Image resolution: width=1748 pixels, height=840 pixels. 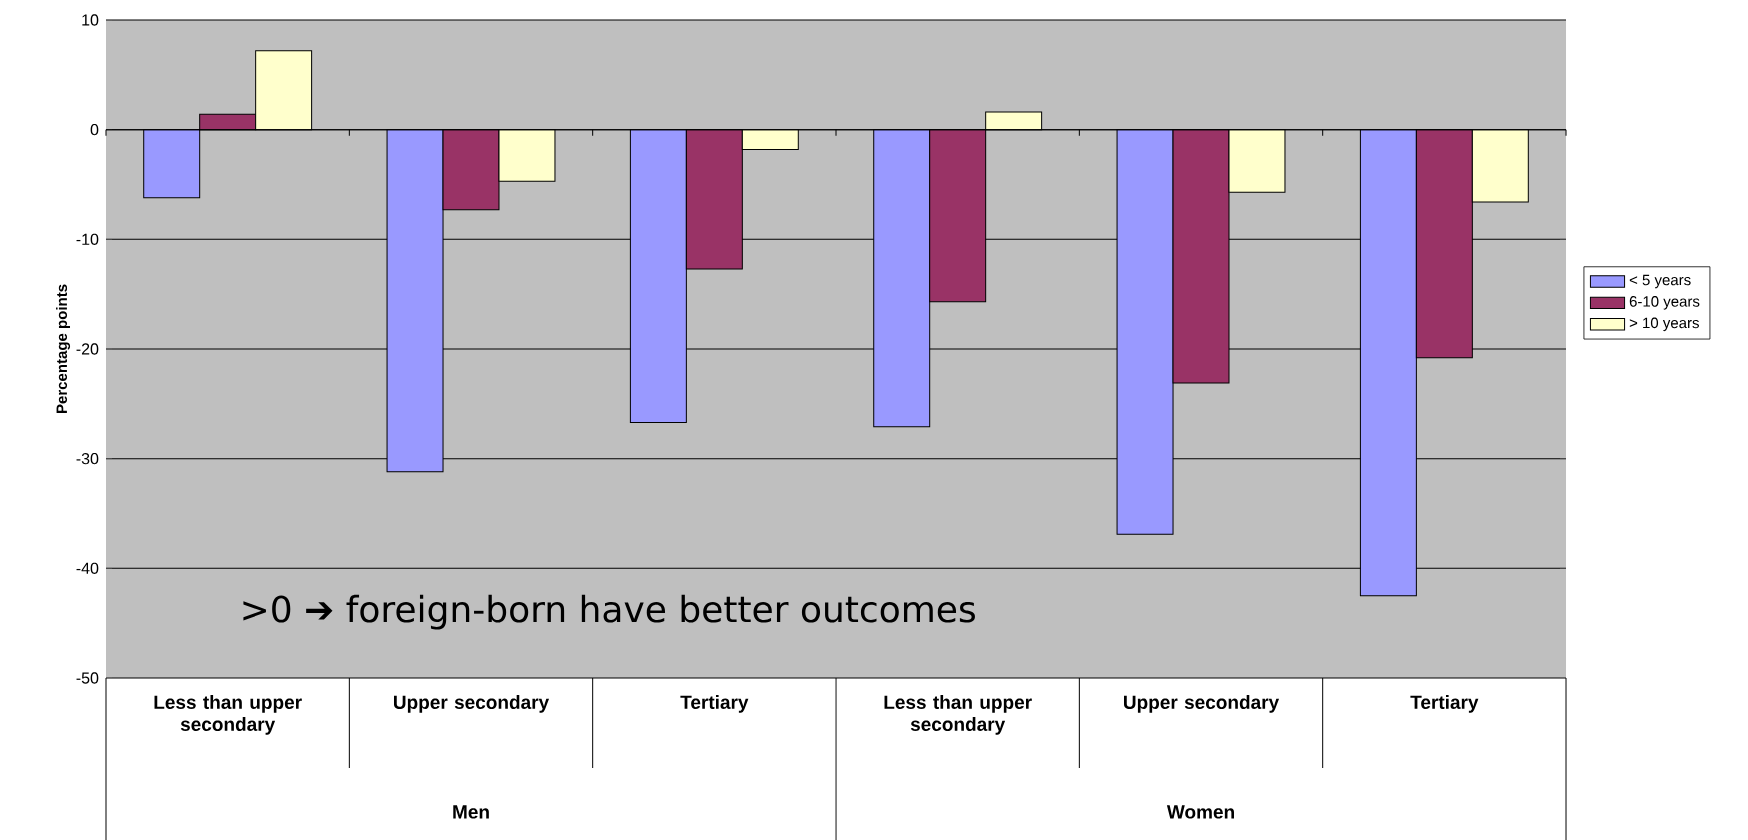 I want to click on legend-label: > 10 years, so click(x=1664, y=324).